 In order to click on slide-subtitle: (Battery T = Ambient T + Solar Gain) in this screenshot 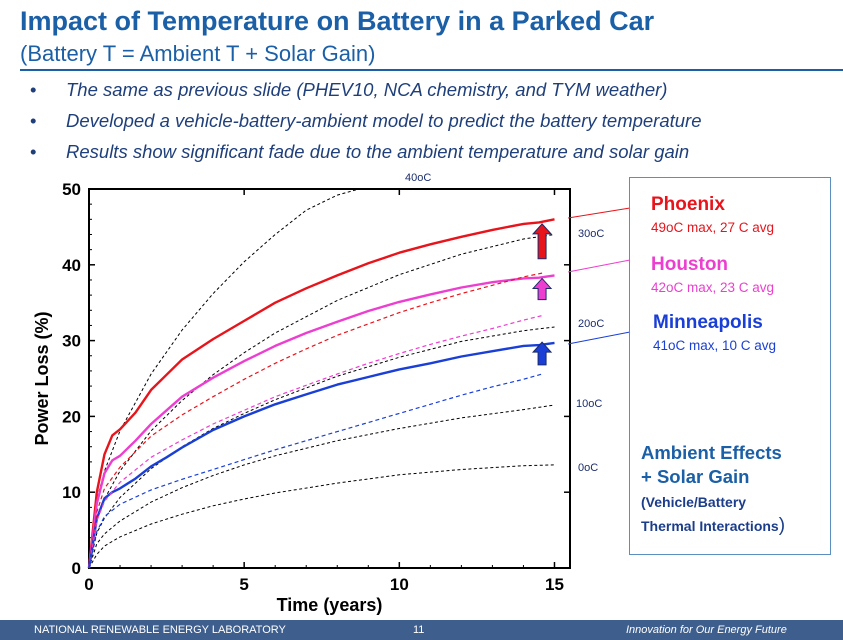, I will do `click(198, 53)`.